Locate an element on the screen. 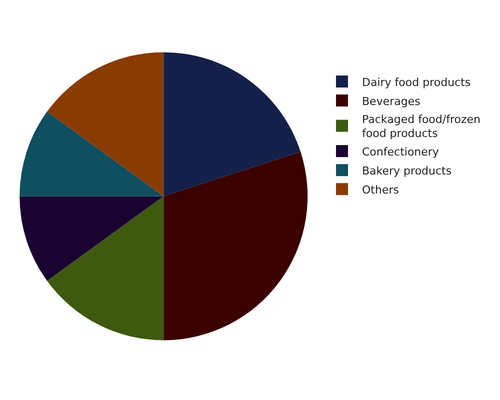  legend-label: Confectionery is located at coordinates (401, 151).